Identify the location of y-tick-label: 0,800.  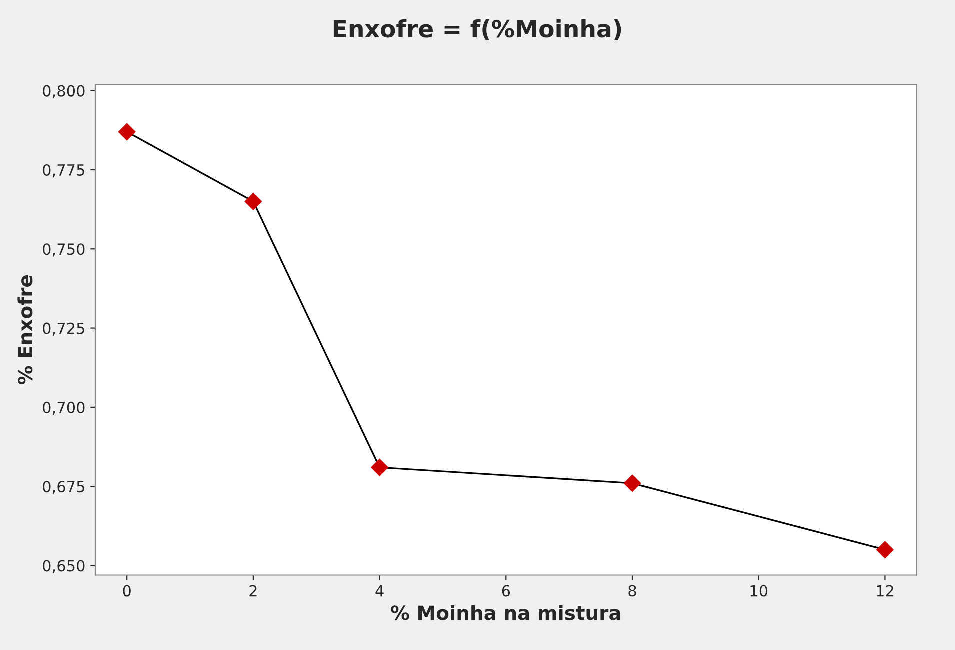
(64, 91).